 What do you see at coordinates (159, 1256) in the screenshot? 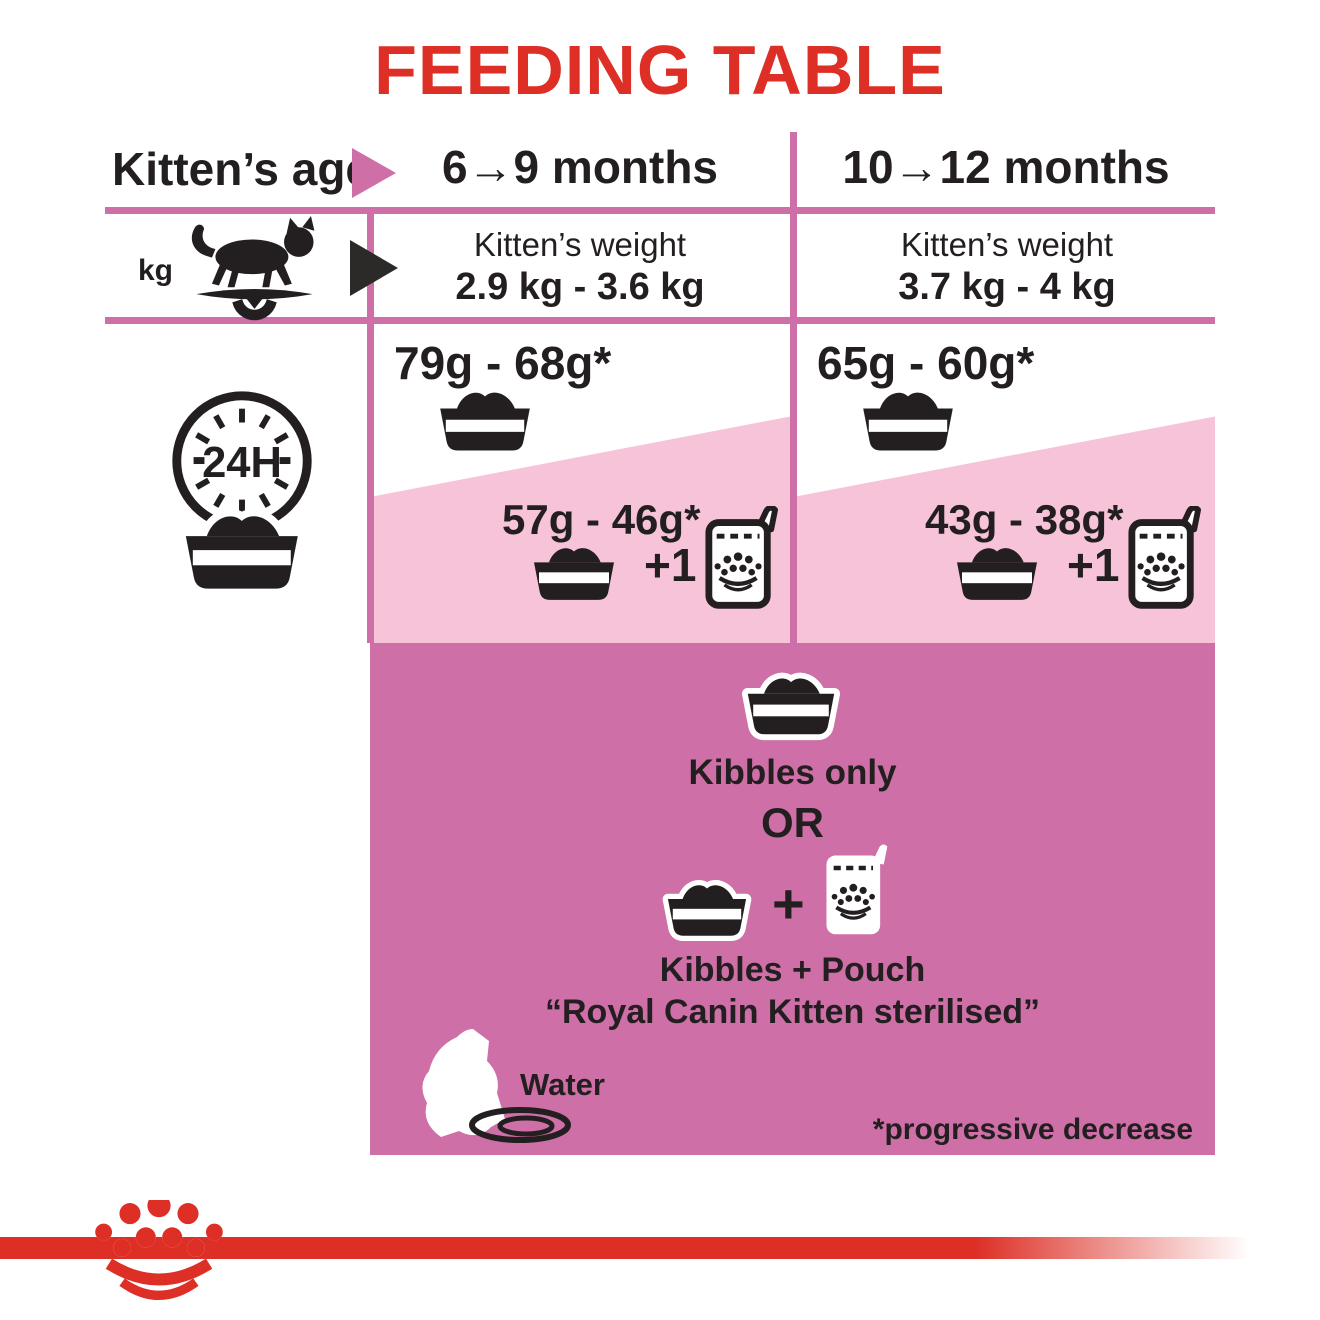
I see `royal-canin-crown-logo` at bounding box center [159, 1256].